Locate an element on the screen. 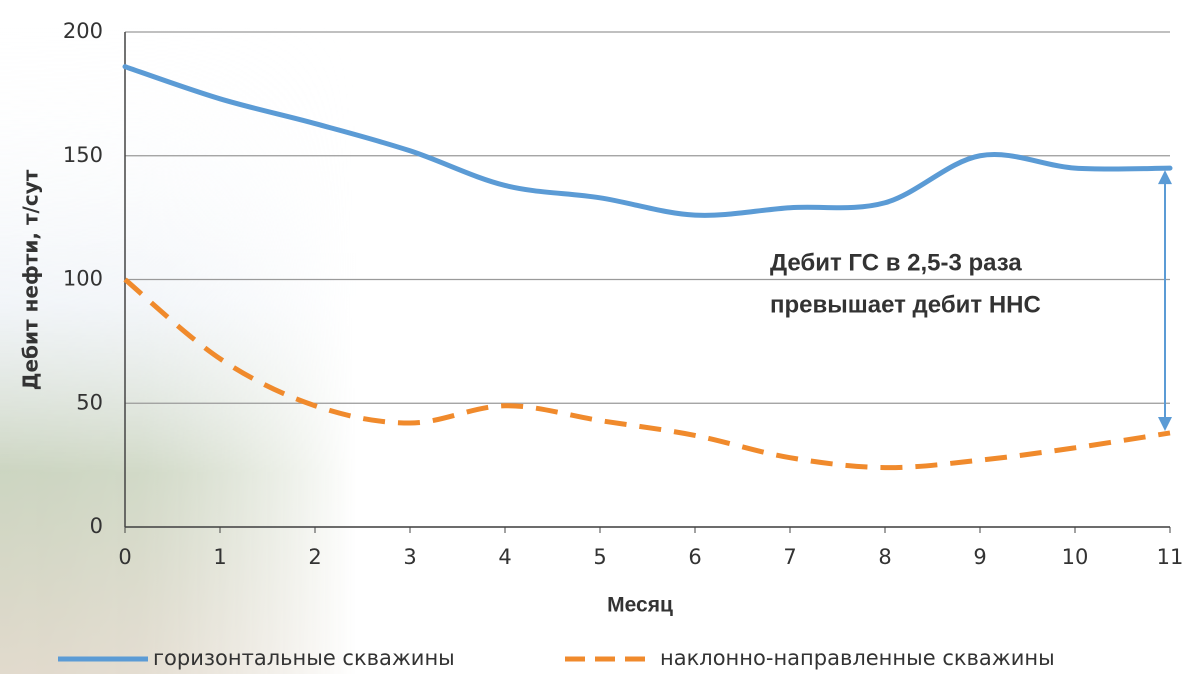 The height and width of the screenshot is (674, 1189). y-axis-label: Дебит нефти, т/сут is located at coordinates (31, 279).